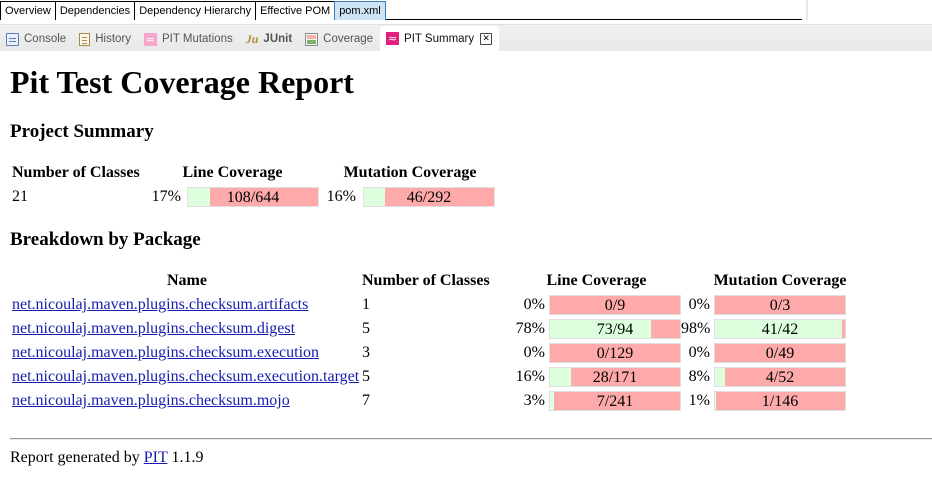 This screenshot has width=932, height=480. I want to click on summary-row: 21 17% 108/644 16% 46/292, so click(256, 197).